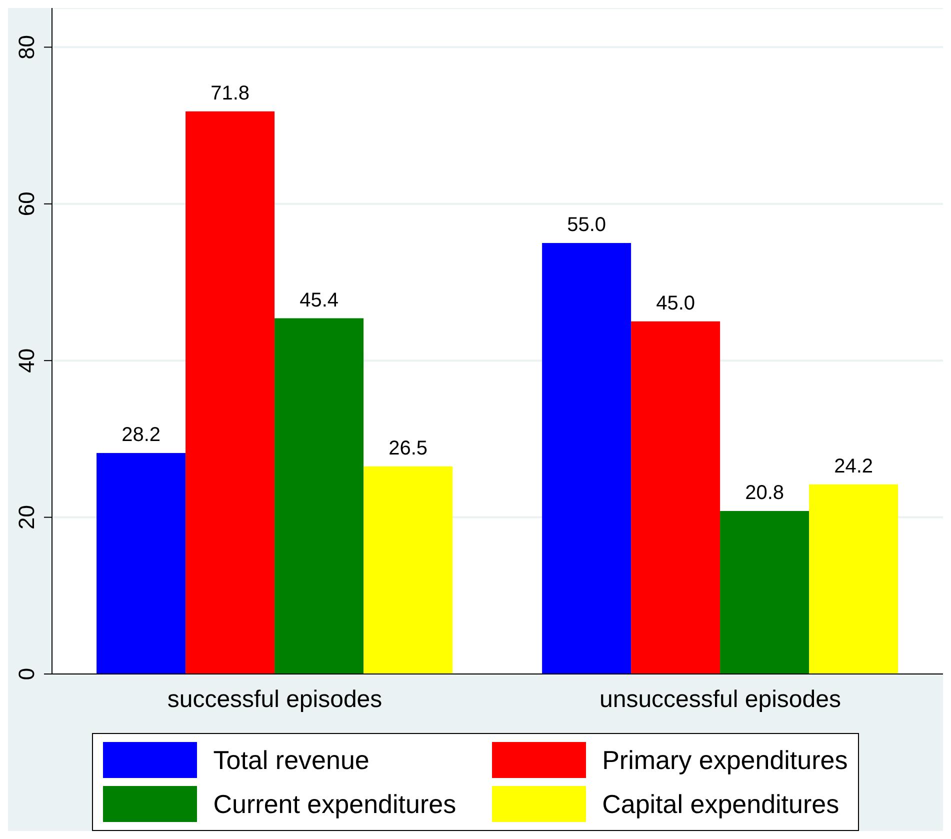  I want to click on y-tick-label: 40, so click(26, 360).